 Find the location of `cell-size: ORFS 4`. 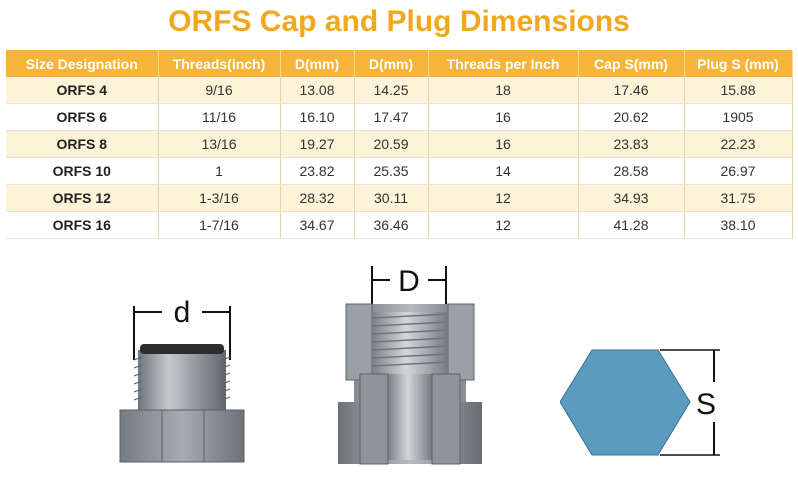

cell-size: ORFS 4 is located at coordinates (82, 90).